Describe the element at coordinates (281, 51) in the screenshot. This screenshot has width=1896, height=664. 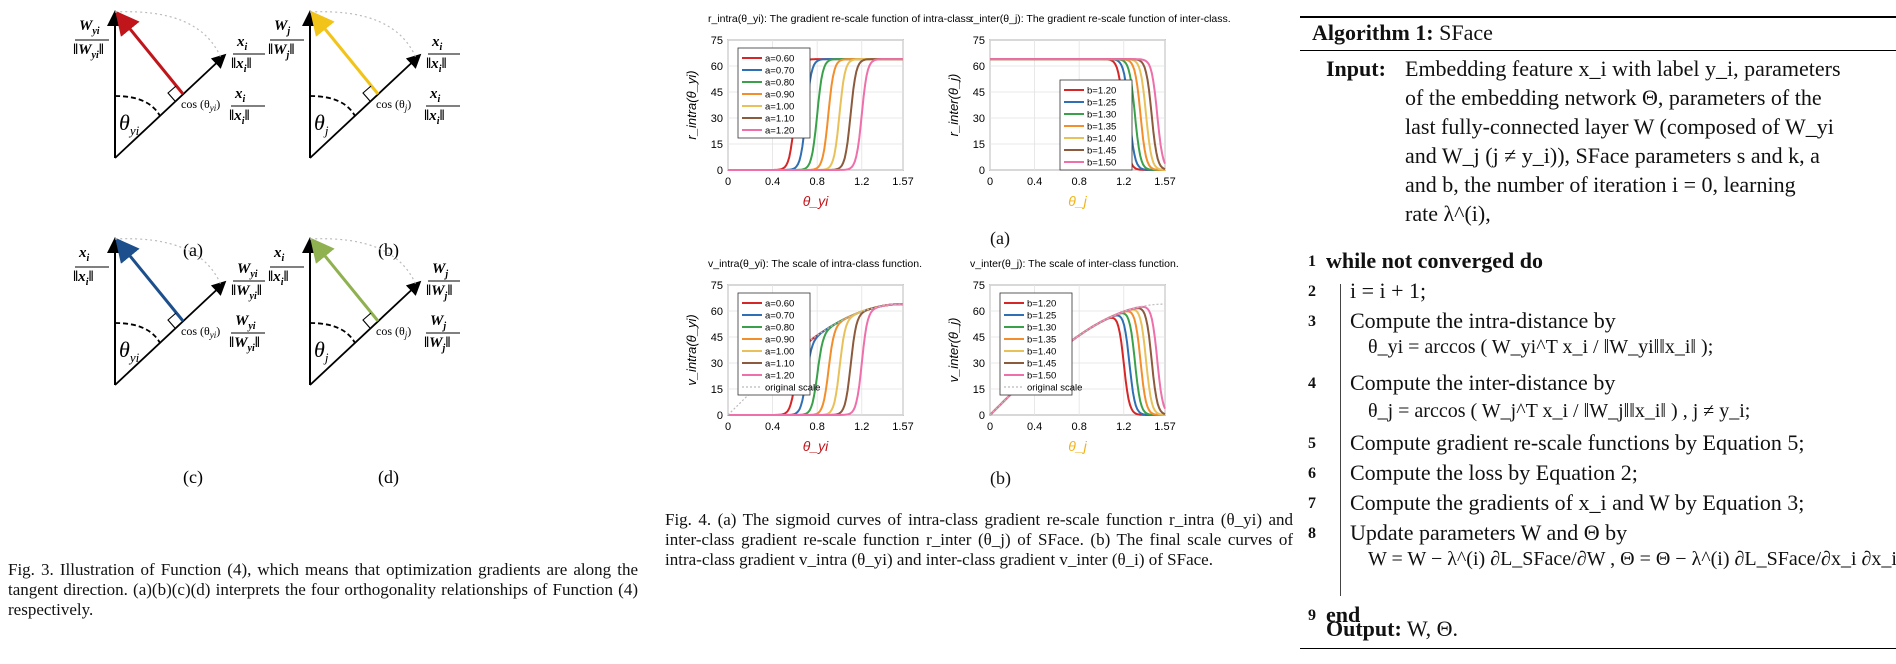
I see `tip-fraction-den: ‖Wj‖` at that location.